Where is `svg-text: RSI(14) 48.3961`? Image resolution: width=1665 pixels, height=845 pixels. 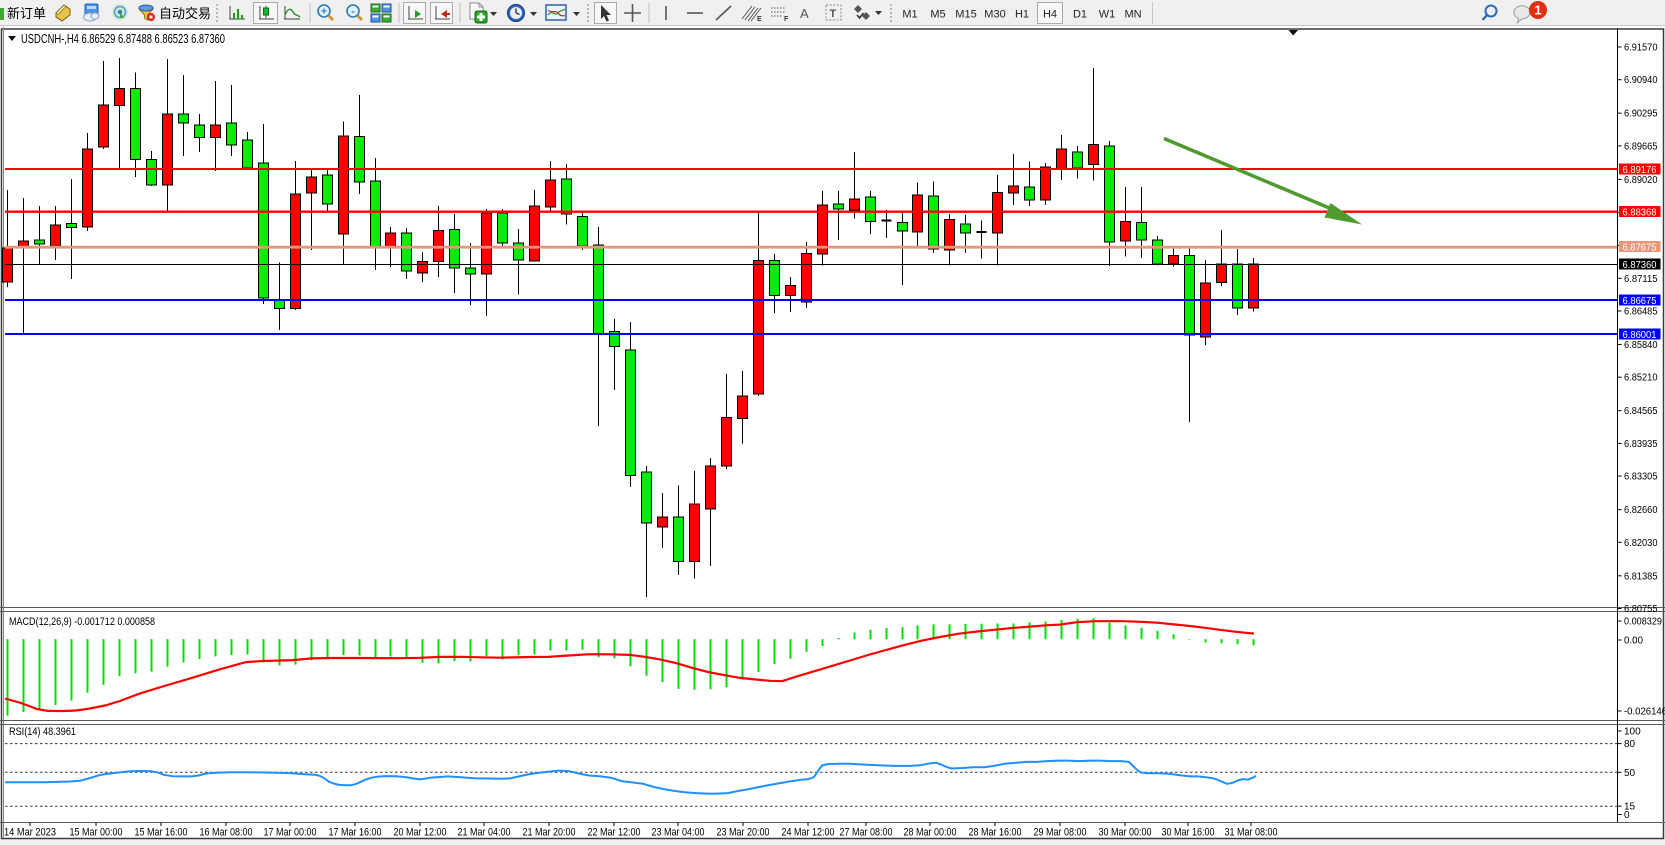 svg-text: RSI(14) 48.3961 is located at coordinates (42, 732).